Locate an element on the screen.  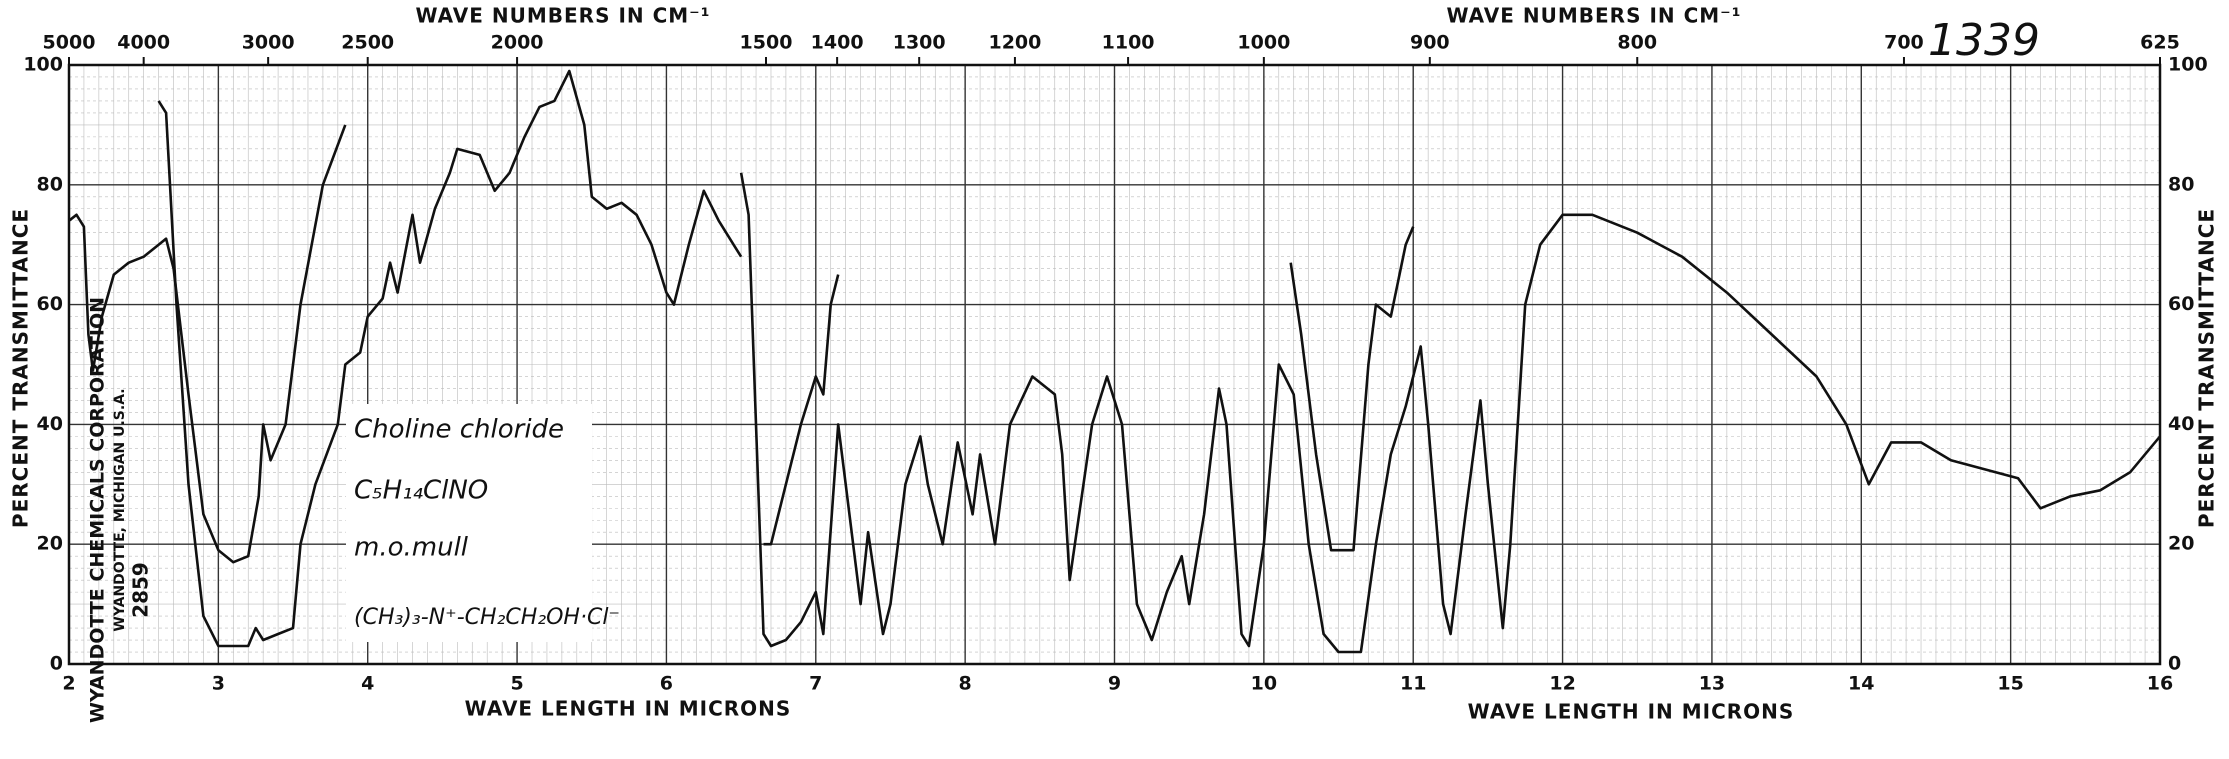
x-tick-label: 6 is located at coordinates (666, 684).